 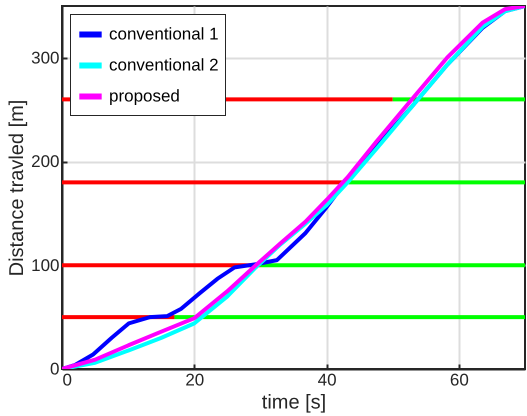 I want to click on x-axis-title: time [s], so click(x=294, y=403).